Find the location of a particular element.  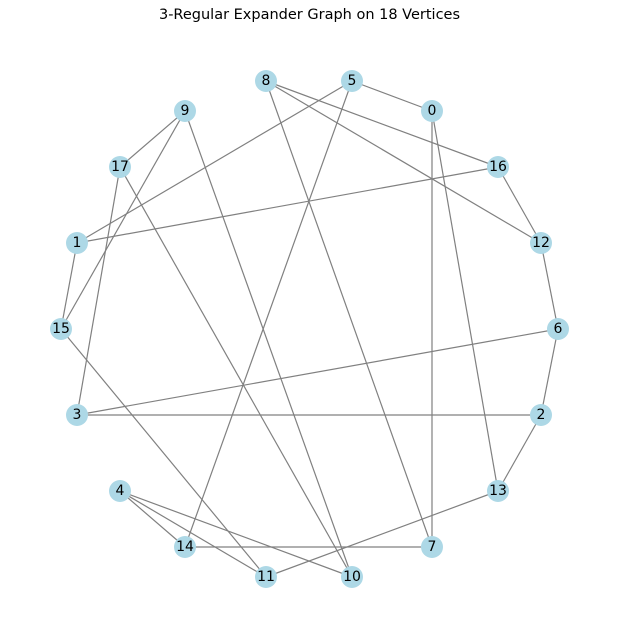

node-13: 13 is located at coordinates (498, 491).